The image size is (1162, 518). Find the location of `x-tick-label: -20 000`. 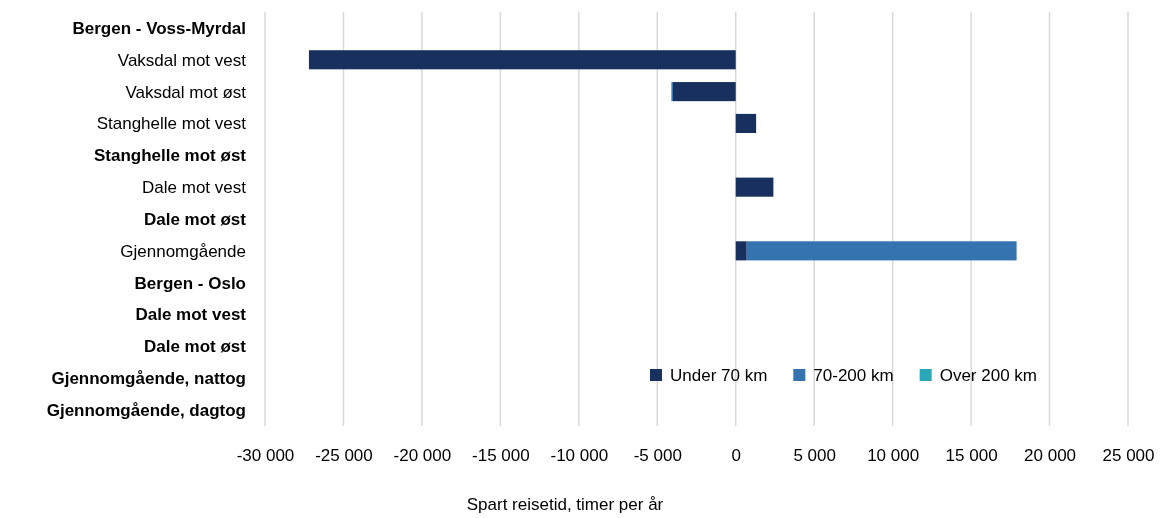

x-tick-label: -20 000 is located at coordinates (422, 456).